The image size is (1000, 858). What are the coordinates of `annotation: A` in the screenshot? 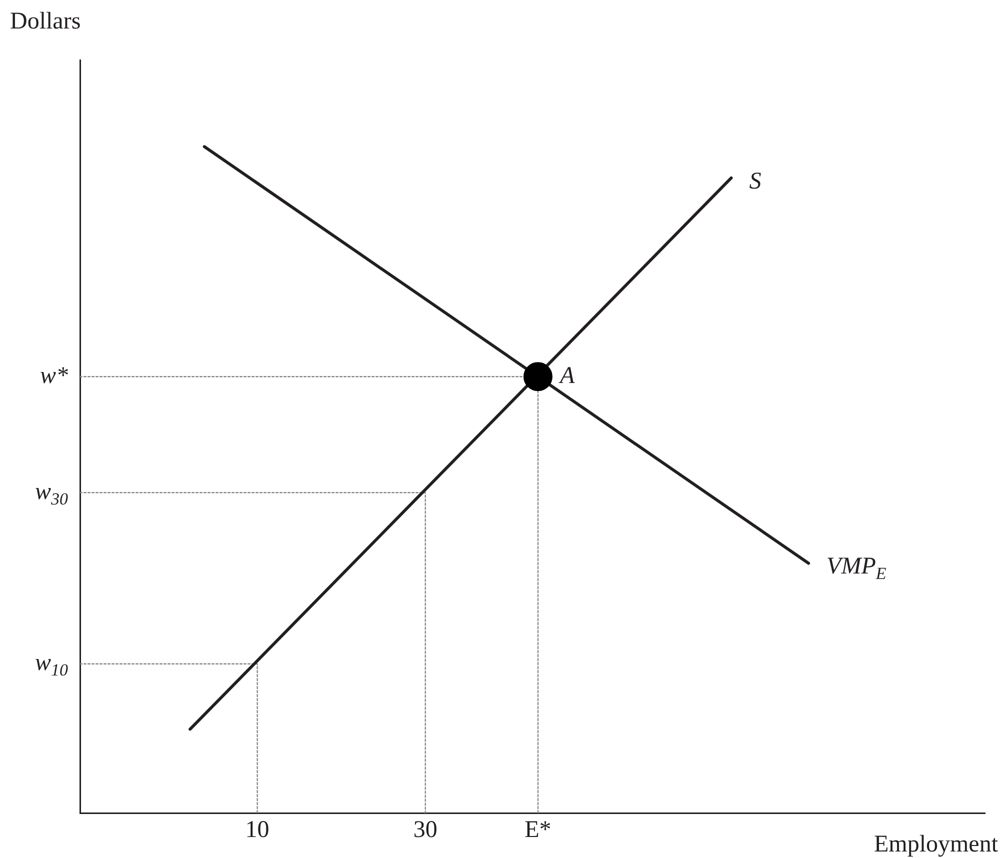 It's located at (566, 375).